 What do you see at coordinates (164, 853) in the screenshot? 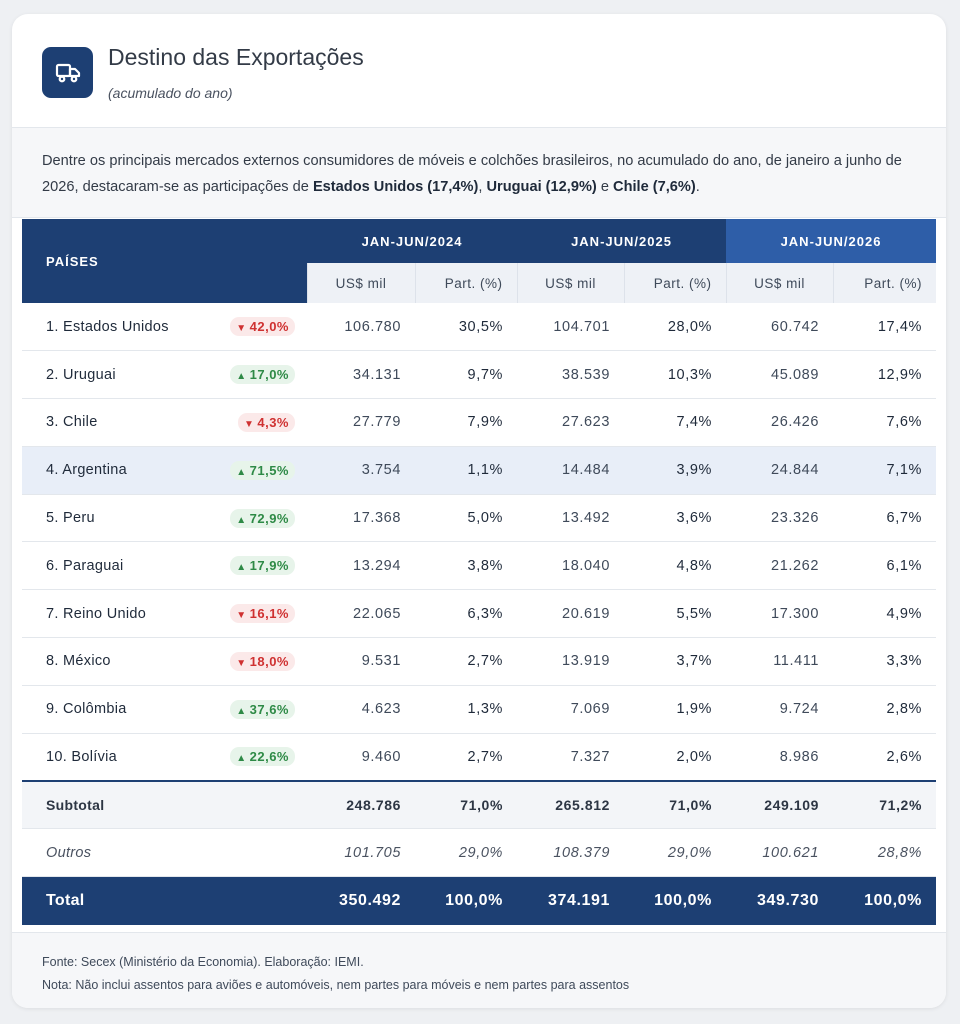
I see `outros-label: Outros` at bounding box center [164, 853].